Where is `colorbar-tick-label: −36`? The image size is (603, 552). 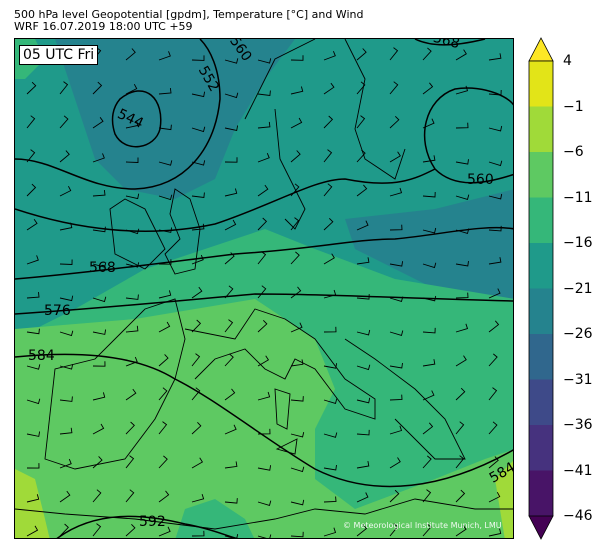
colorbar-tick-label: −36 is located at coordinates (578, 425).